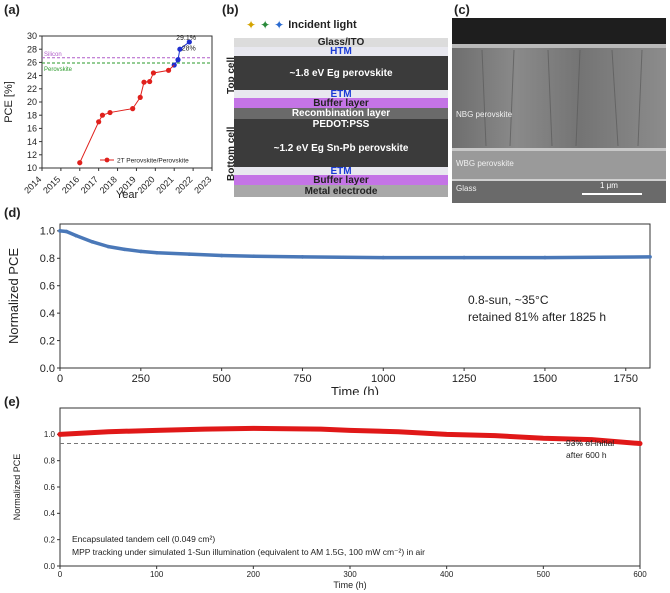 The width and height of the screenshot is (670, 593). I want to click on y-tick-label: 12, so click(32, 155).